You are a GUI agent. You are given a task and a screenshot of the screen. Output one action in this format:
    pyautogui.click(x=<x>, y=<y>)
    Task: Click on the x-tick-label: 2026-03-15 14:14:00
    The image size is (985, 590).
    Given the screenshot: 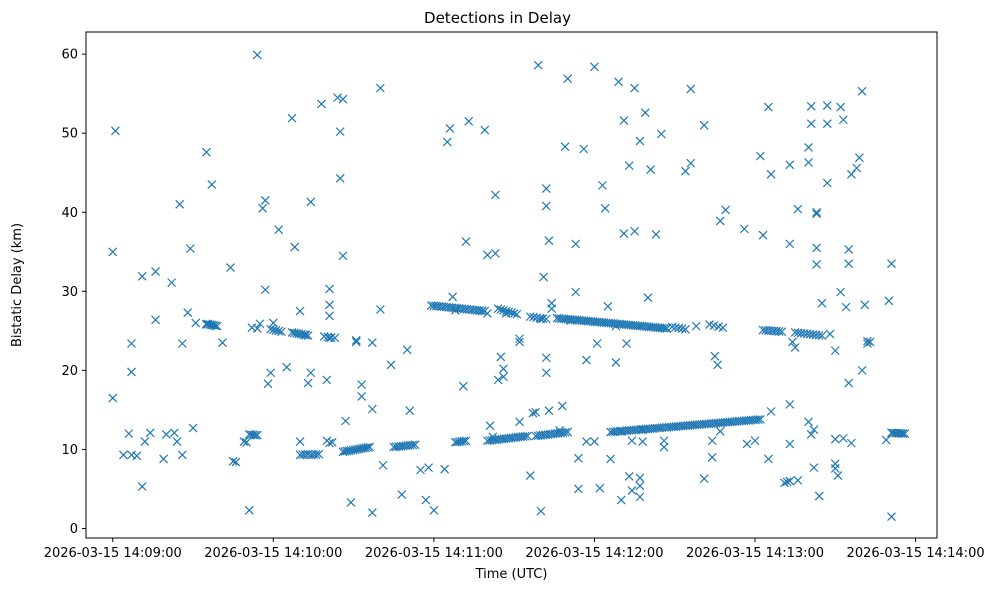 What is the action you would take?
    pyautogui.click(x=916, y=553)
    